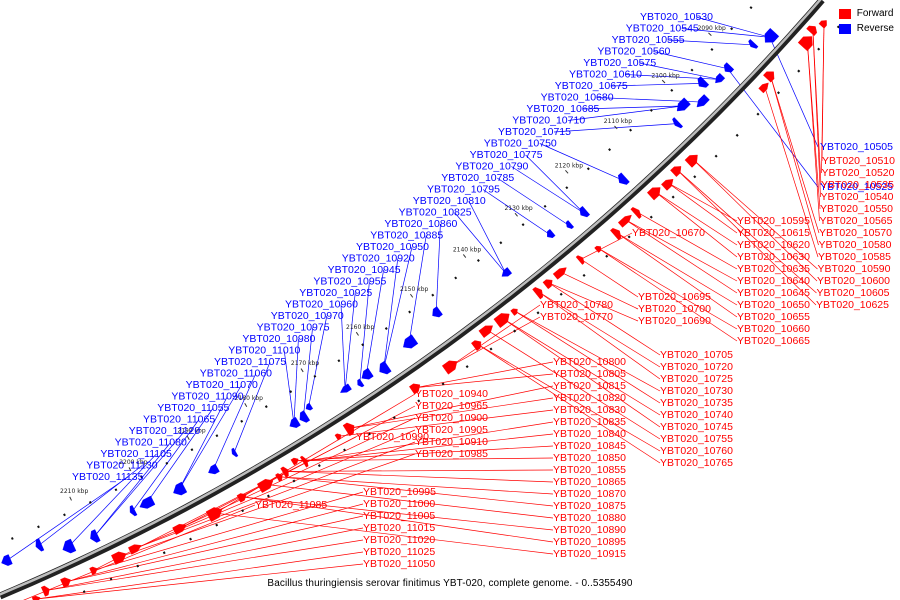 This screenshot has width=900, height=600. I want to click on forward-gene-label: YBT020_10990, so click(392, 437).